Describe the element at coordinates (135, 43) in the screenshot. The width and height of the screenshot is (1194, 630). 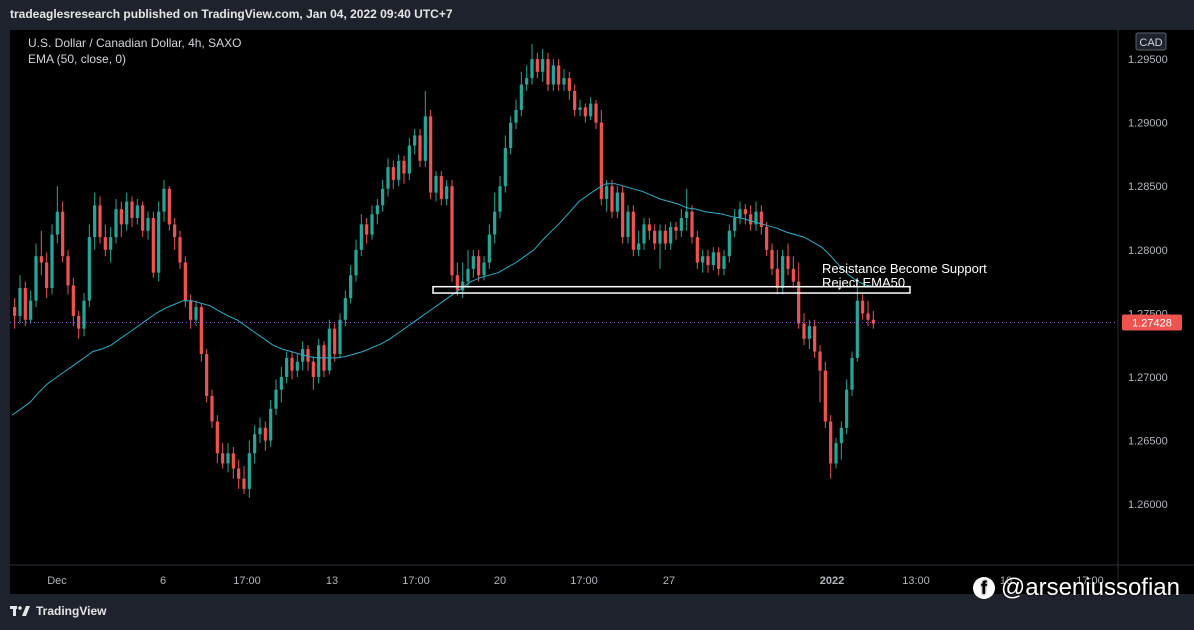
I see `symbol-legend: U.S. Dollar / Canadian Dollar, 4h, SAXO` at that location.